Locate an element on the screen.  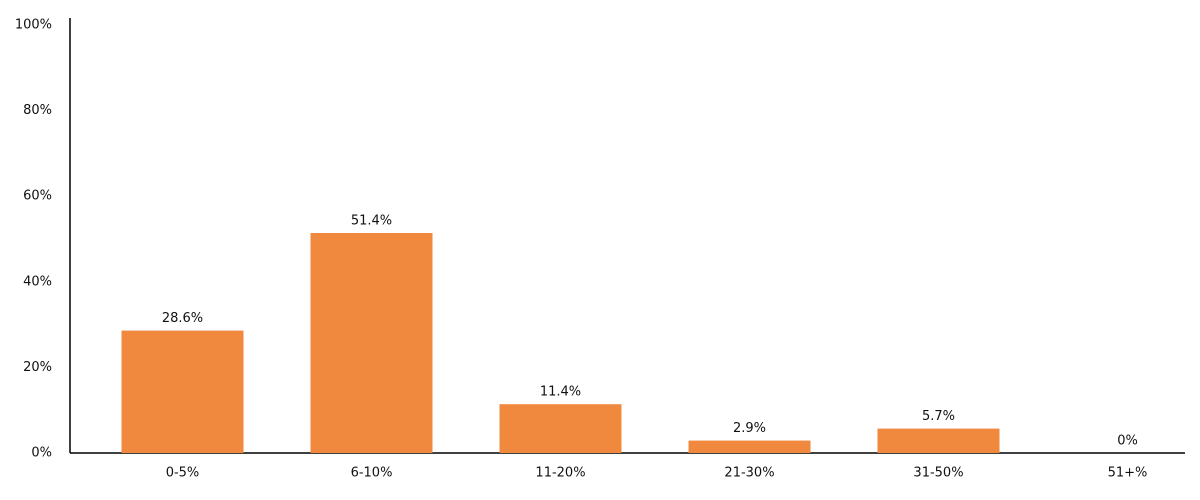
y-tick-label: 80% is located at coordinates (37, 110).